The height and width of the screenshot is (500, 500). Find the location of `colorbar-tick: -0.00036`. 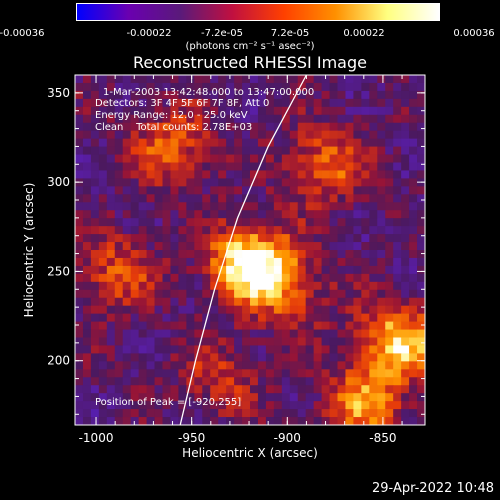

colorbar-tick: -0.00036 is located at coordinates (22, 33).